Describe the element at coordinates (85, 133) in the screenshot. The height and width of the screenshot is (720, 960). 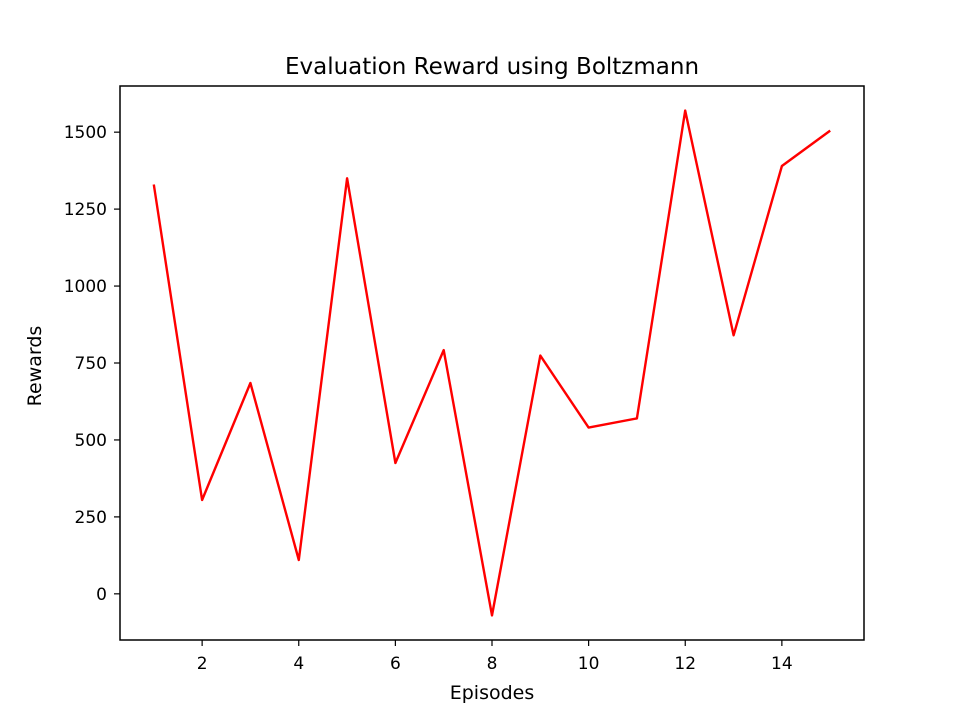
I see `y-tick-label: 1500` at that location.